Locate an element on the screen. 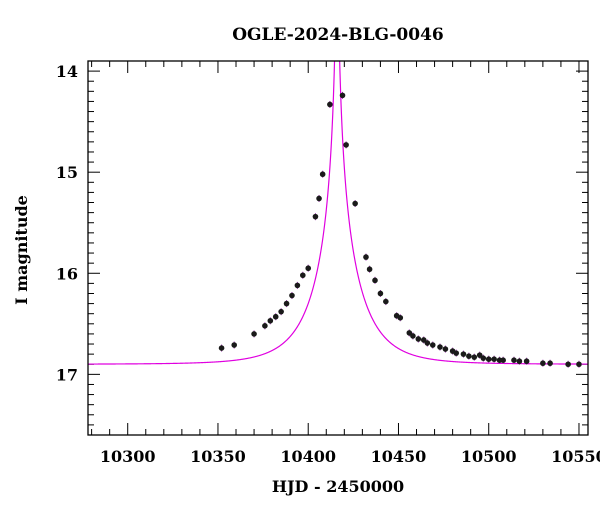 The height and width of the screenshot is (512, 600). x-axis-label: HJD - 2450000 is located at coordinates (338, 486).